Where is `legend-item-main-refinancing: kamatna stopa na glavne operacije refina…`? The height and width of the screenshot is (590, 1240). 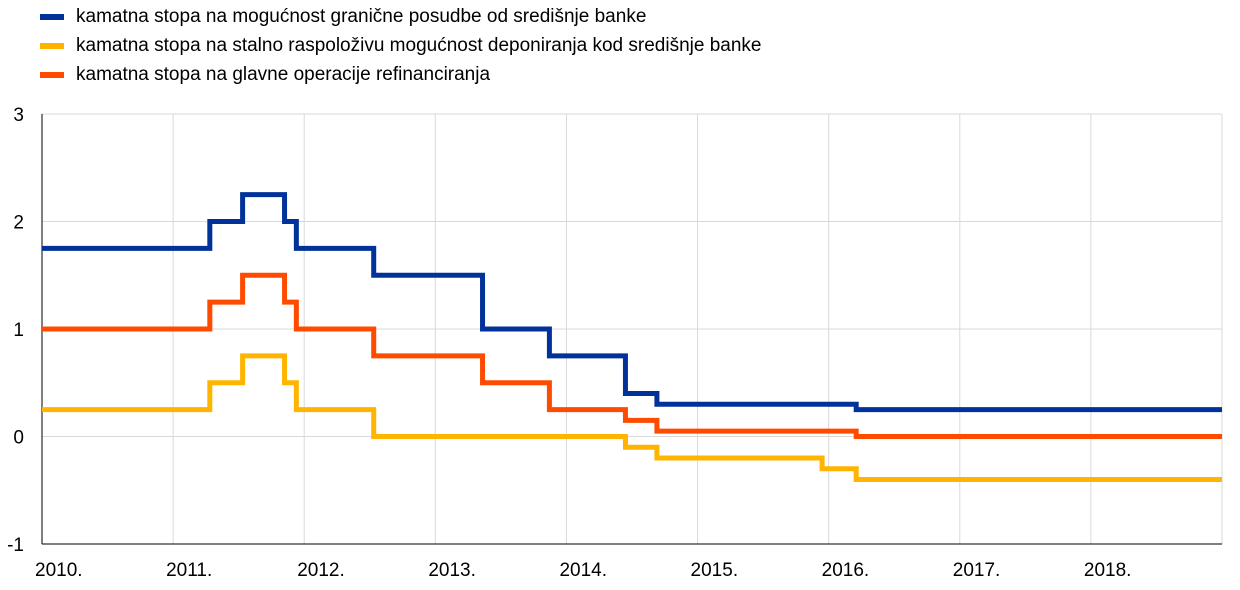
legend-item-main-refinancing: kamatna stopa na glavne operacije refina… is located at coordinates (400, 74).